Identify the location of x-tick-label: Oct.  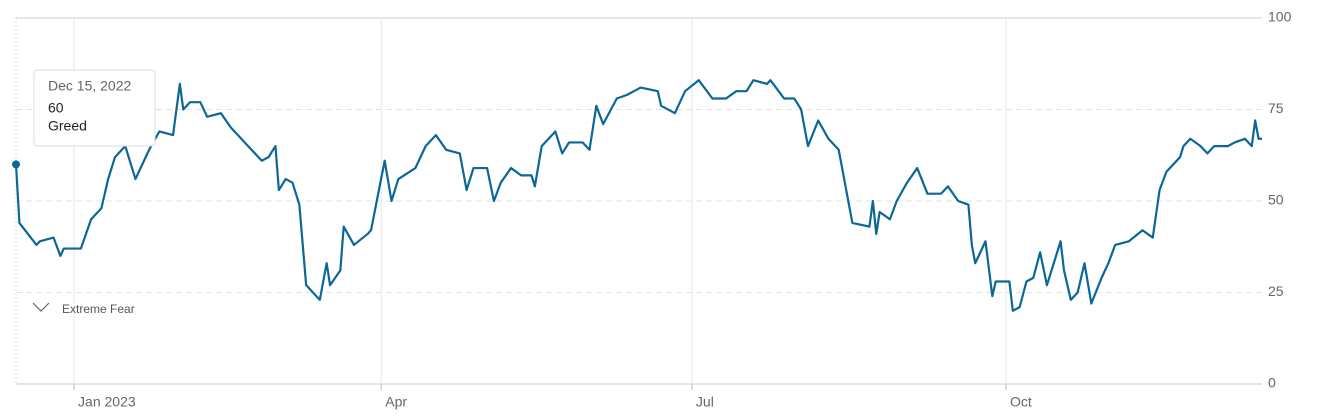
(1021, 402).